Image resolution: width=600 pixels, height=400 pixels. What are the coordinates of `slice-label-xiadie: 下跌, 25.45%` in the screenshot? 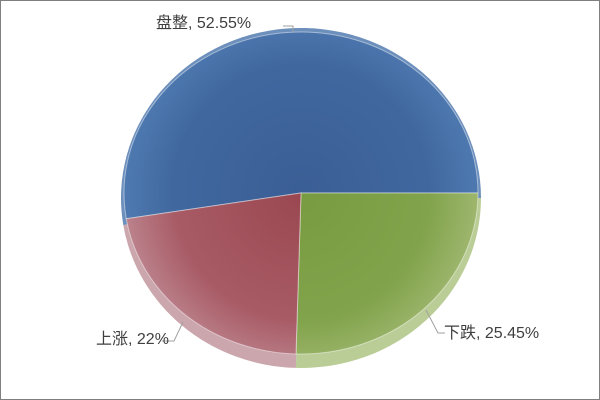 It's located at (492, 333).